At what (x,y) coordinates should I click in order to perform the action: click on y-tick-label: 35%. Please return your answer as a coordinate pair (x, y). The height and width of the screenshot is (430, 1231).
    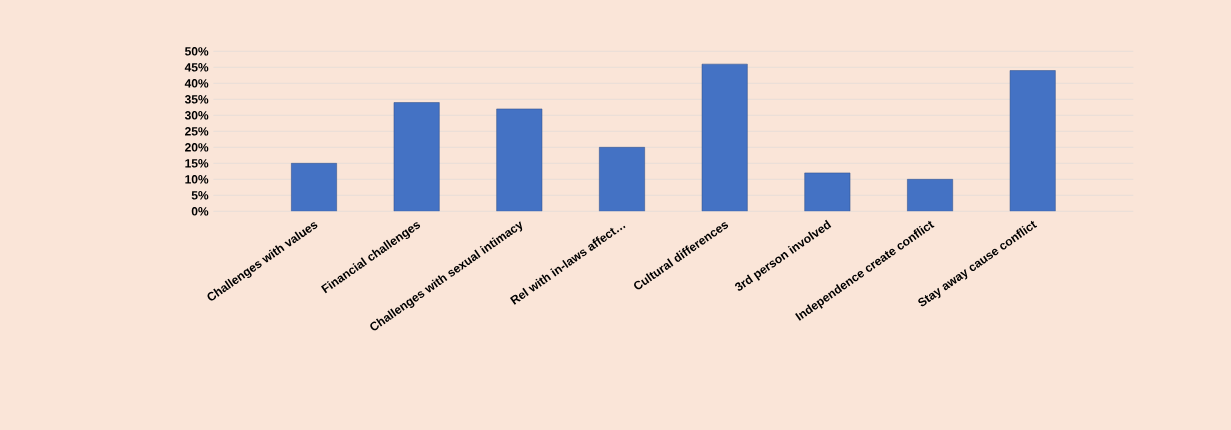
    Looking at the image, I should click on (196, 99).